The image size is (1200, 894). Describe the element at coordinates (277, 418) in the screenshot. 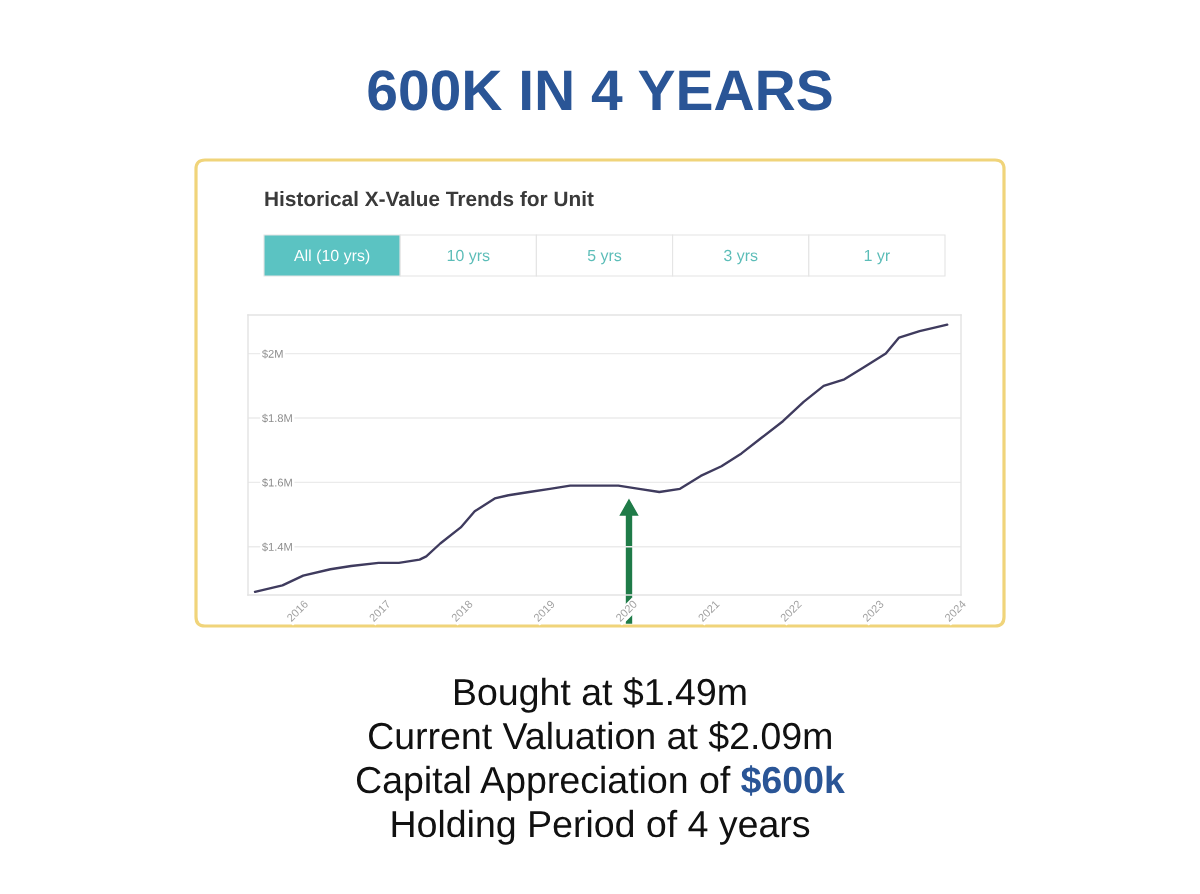

I see `y-tick-label: $1.8M` at that location.